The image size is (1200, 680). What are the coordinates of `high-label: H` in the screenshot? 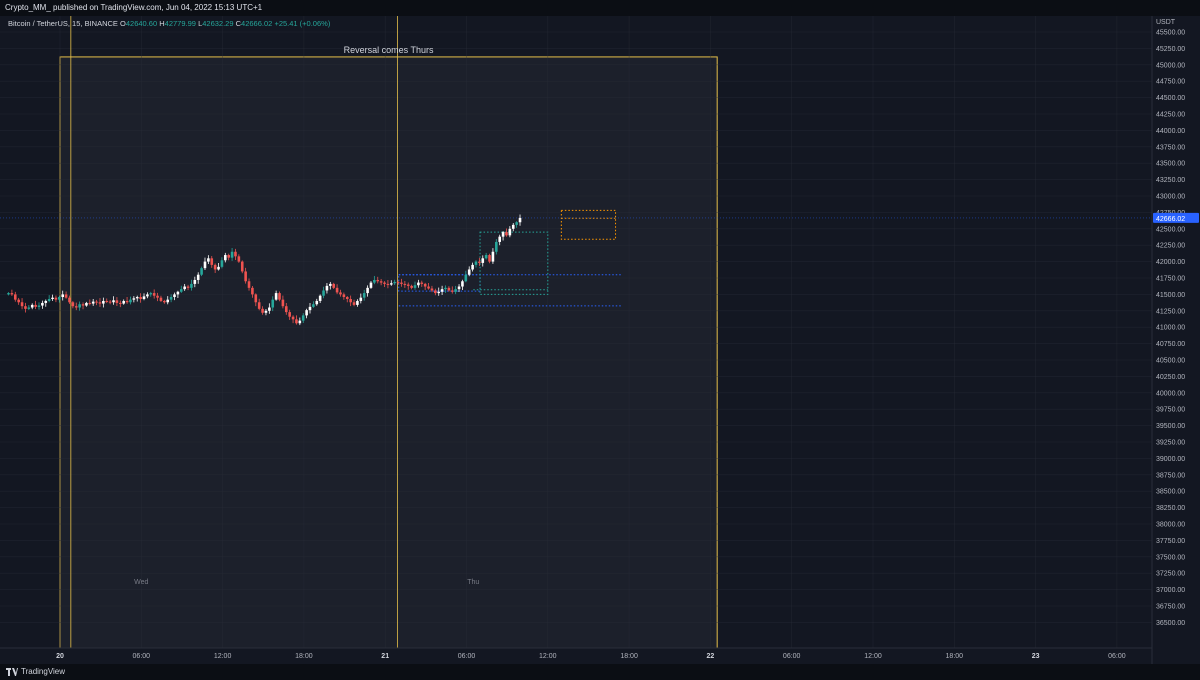 It's located at (162, 23).